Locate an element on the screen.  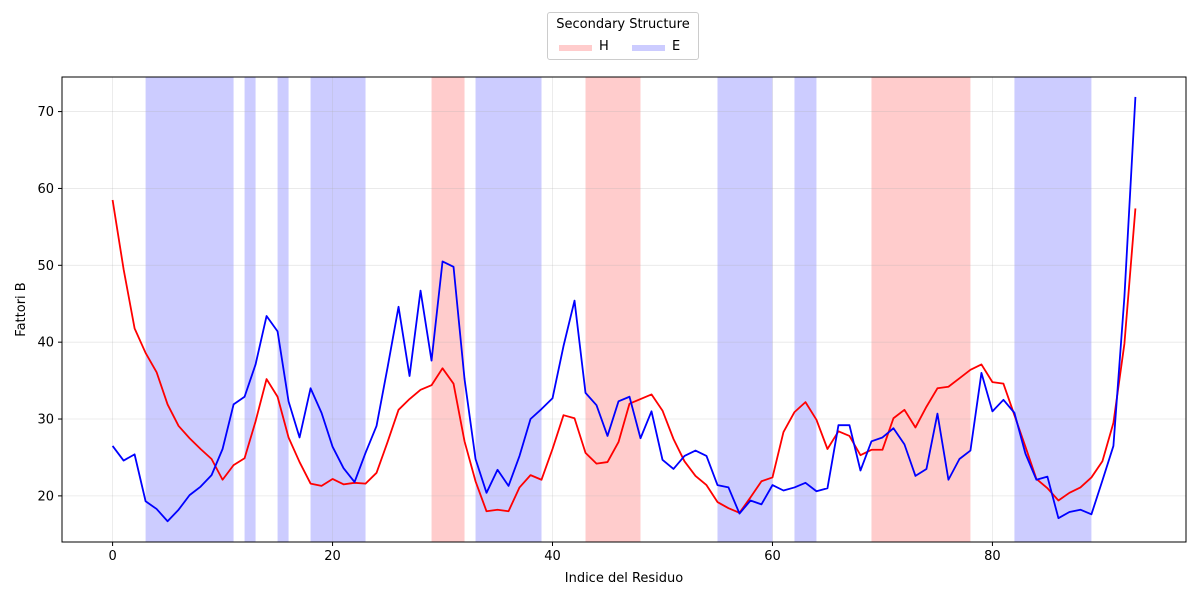
x-axis-ticks: 0 20 40 60 80 is located at coordinates (554, 553).